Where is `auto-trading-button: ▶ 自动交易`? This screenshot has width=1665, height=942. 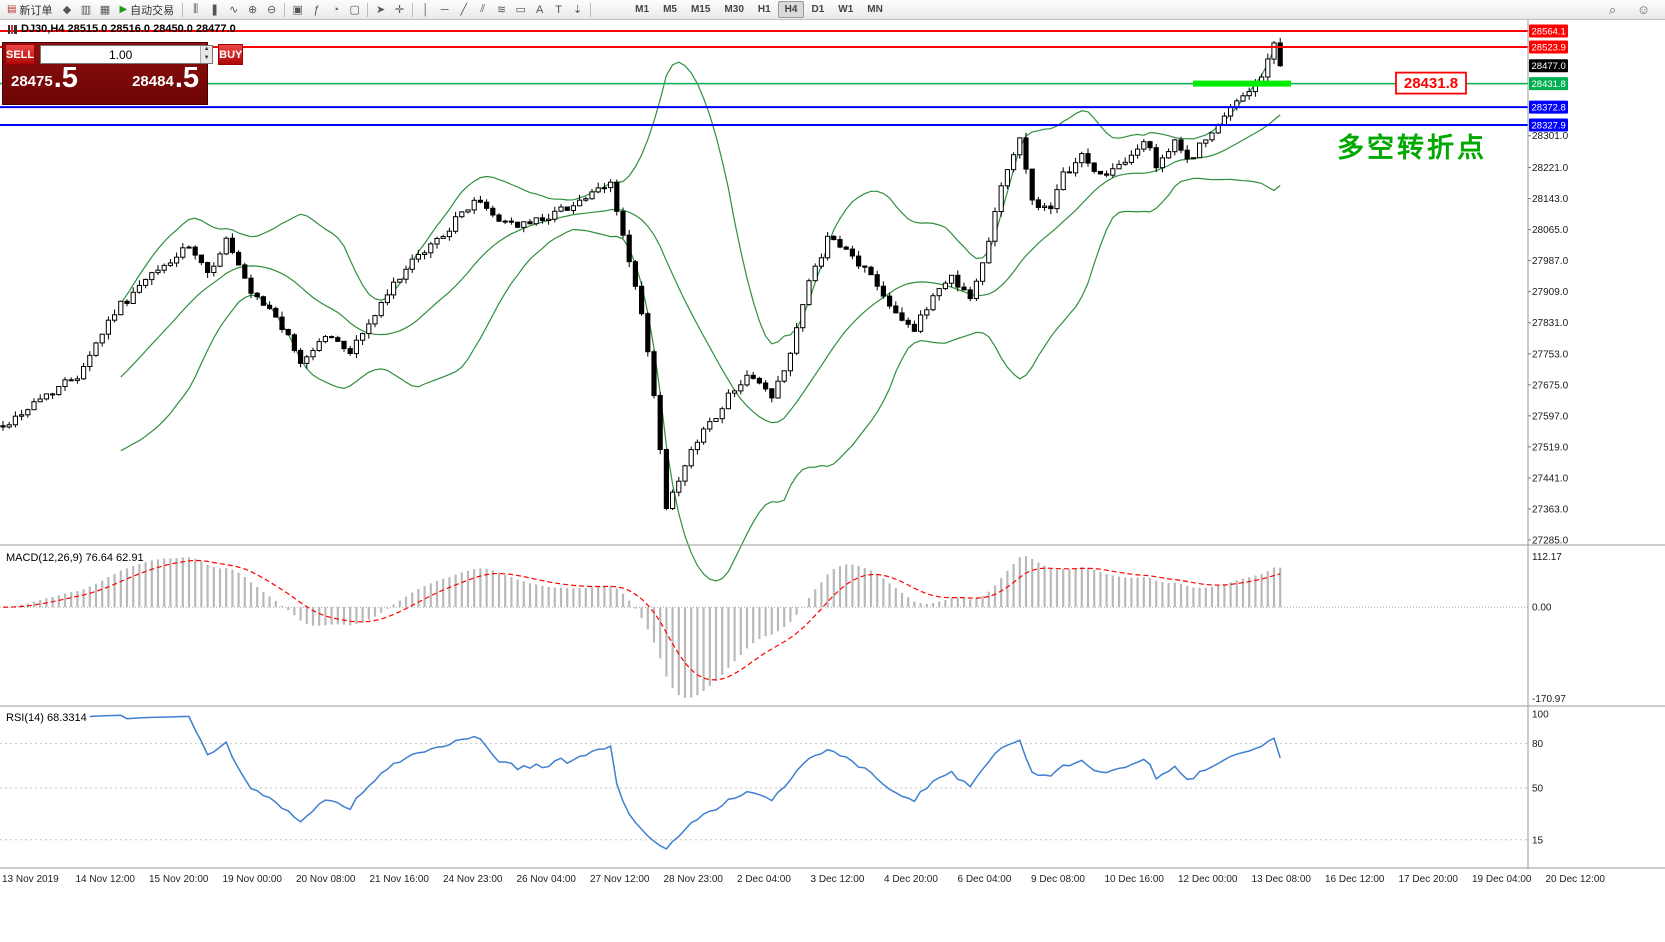 auto-trading-button: ▶ 自动交易 is located at coordinates (146, 10).